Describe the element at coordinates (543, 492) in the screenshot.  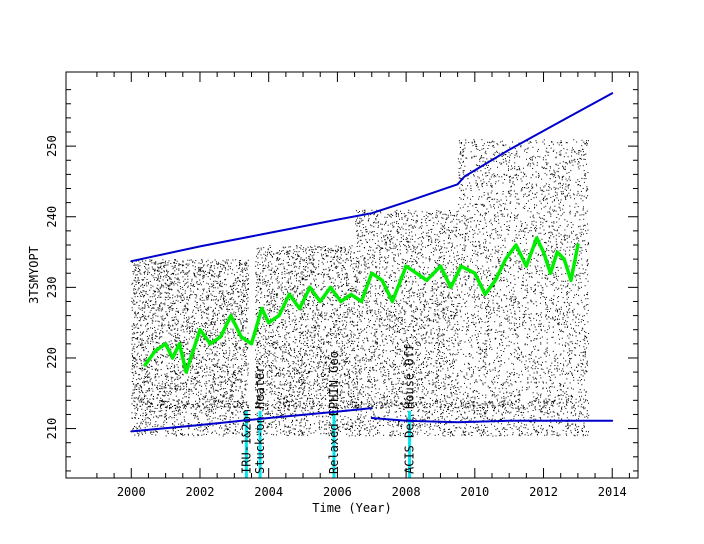
I see `x-tick-label-2012: 2012` at that location.